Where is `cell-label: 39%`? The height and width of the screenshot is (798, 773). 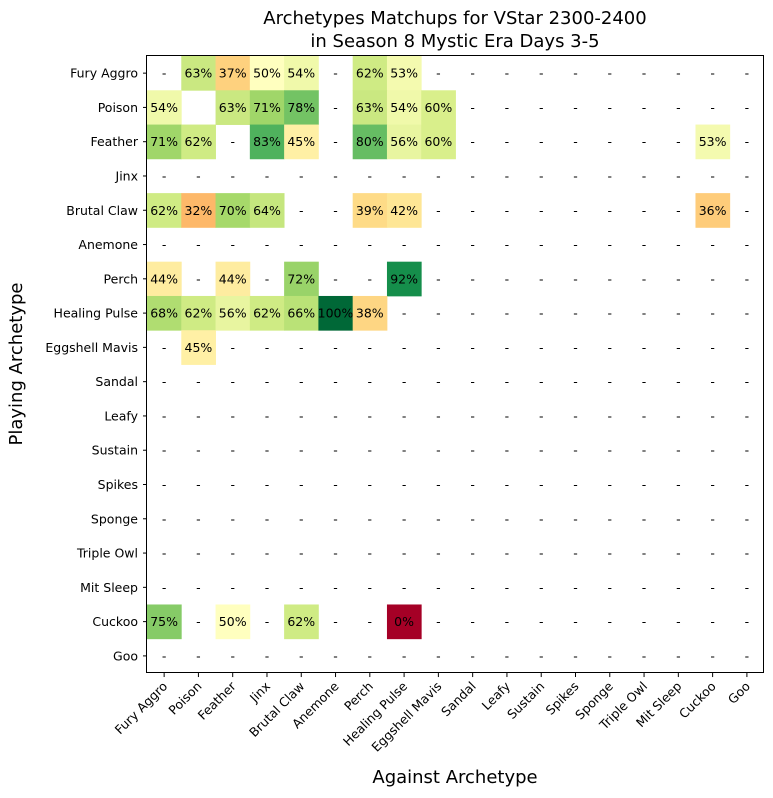
cell-label: 39% is located at coordinates (370, 210).